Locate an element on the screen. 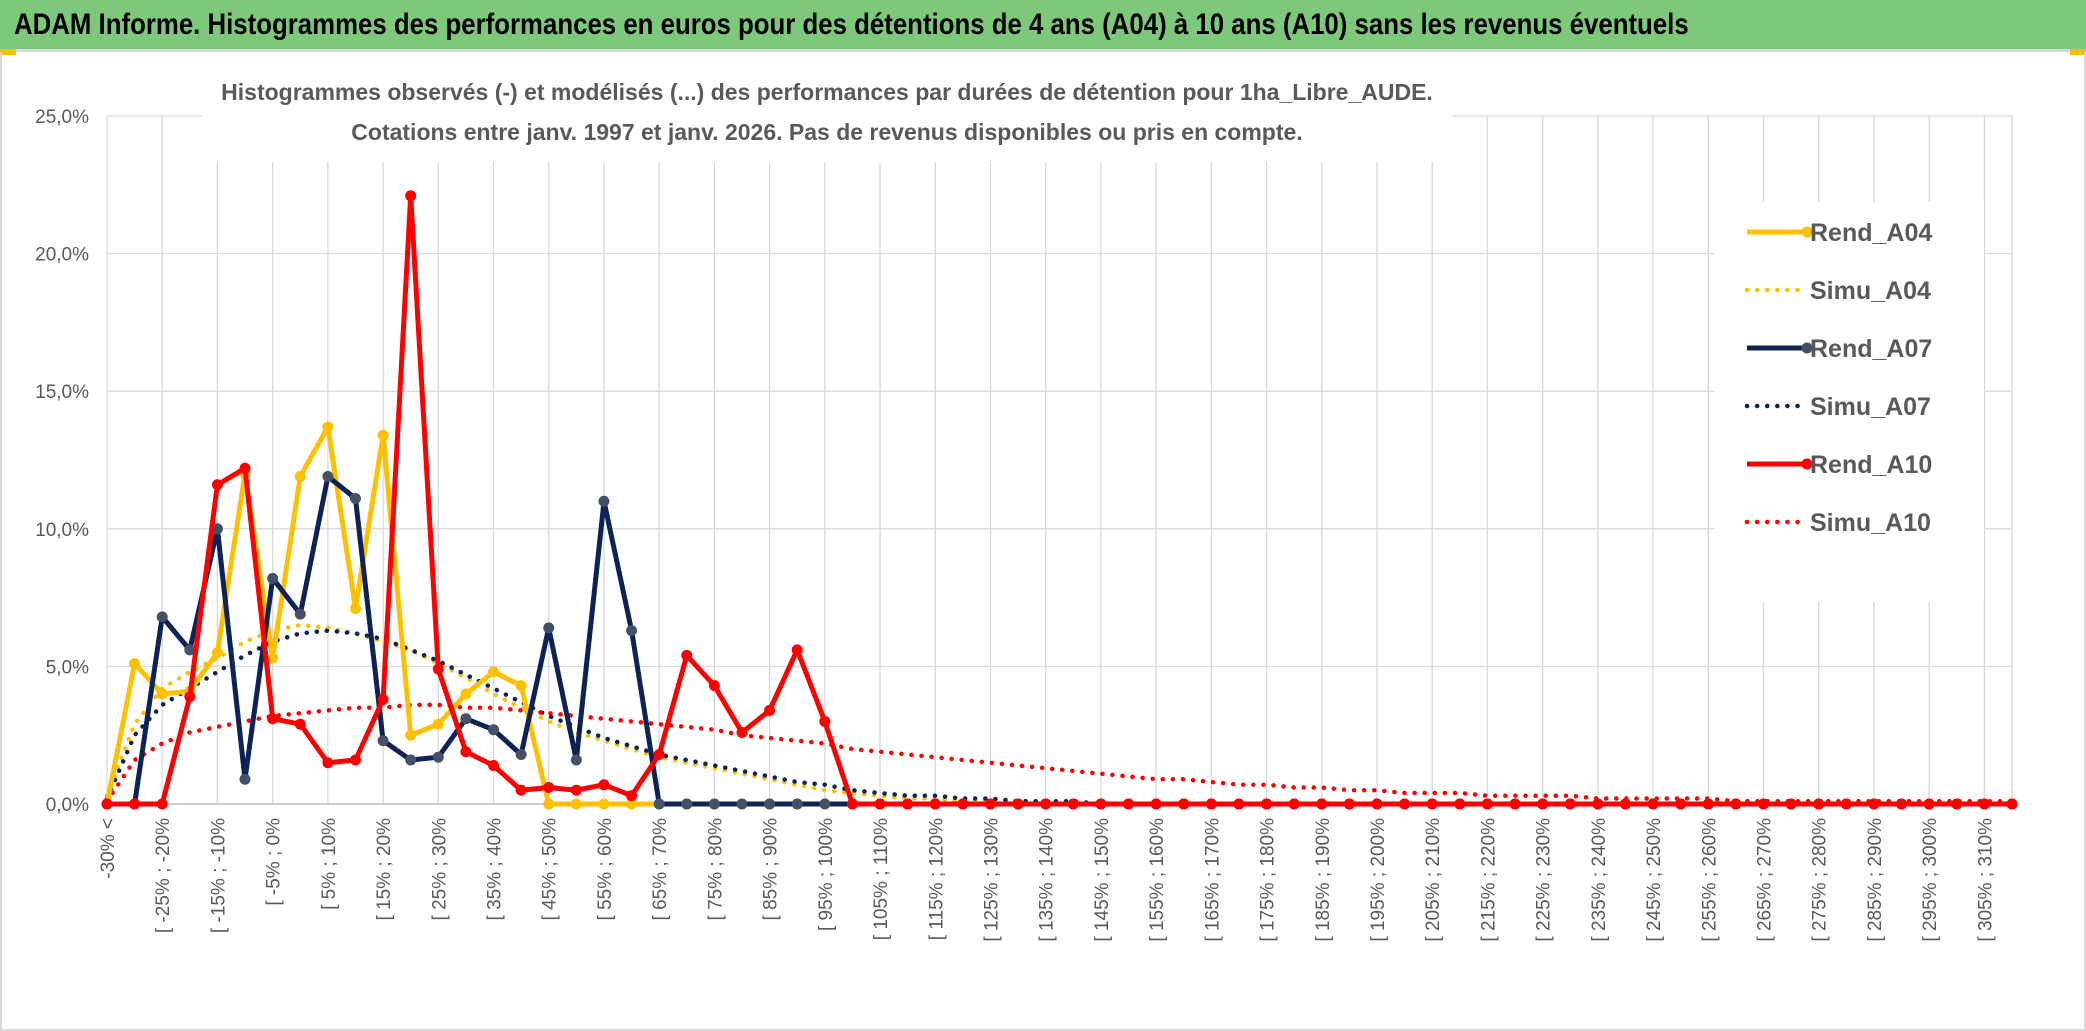 Image resolution: width=2086 pixels, height=1031 pixels. y-tick-label: 10,0% is located at coordinates (62, 530).